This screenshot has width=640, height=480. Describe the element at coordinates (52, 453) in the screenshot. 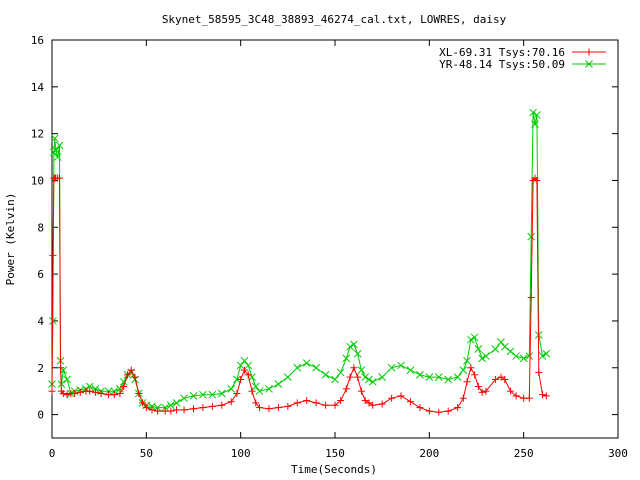

I see `x-tick-label: 0` at that location.